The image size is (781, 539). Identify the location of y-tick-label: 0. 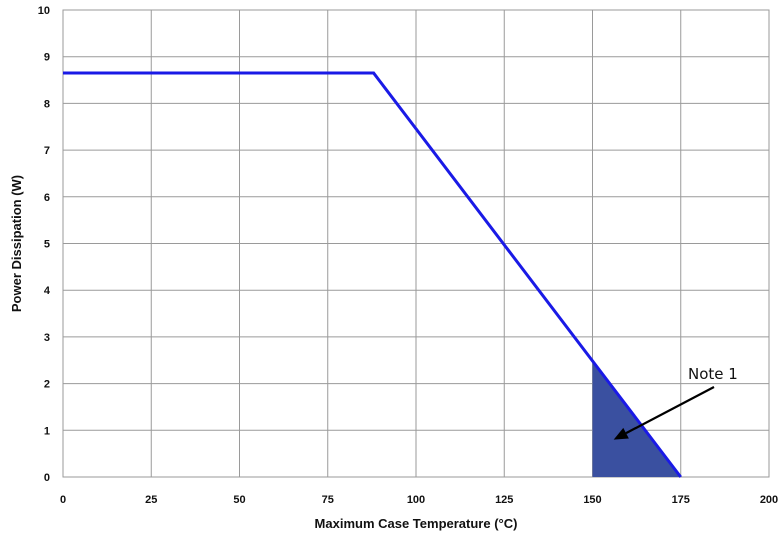
(47, 478).